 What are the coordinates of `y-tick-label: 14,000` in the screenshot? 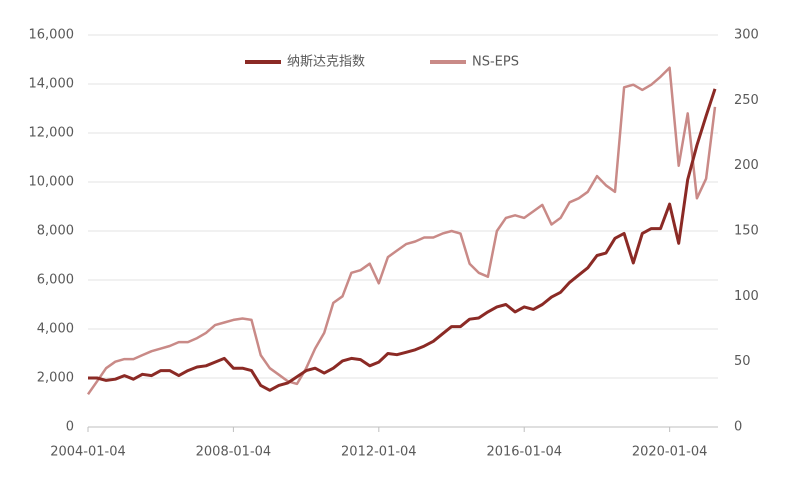 It's located at (52, 84).